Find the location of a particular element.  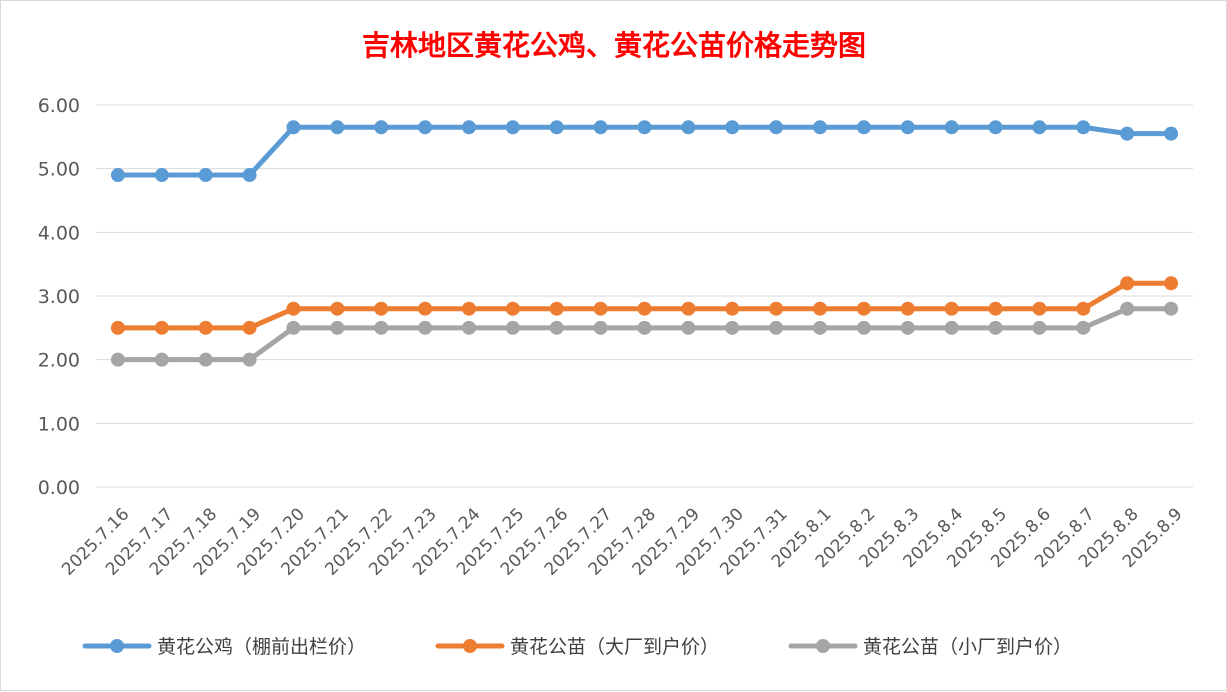

legend-label: 黄花公苗（小厂到户价） is located at coordinates (967, 647).